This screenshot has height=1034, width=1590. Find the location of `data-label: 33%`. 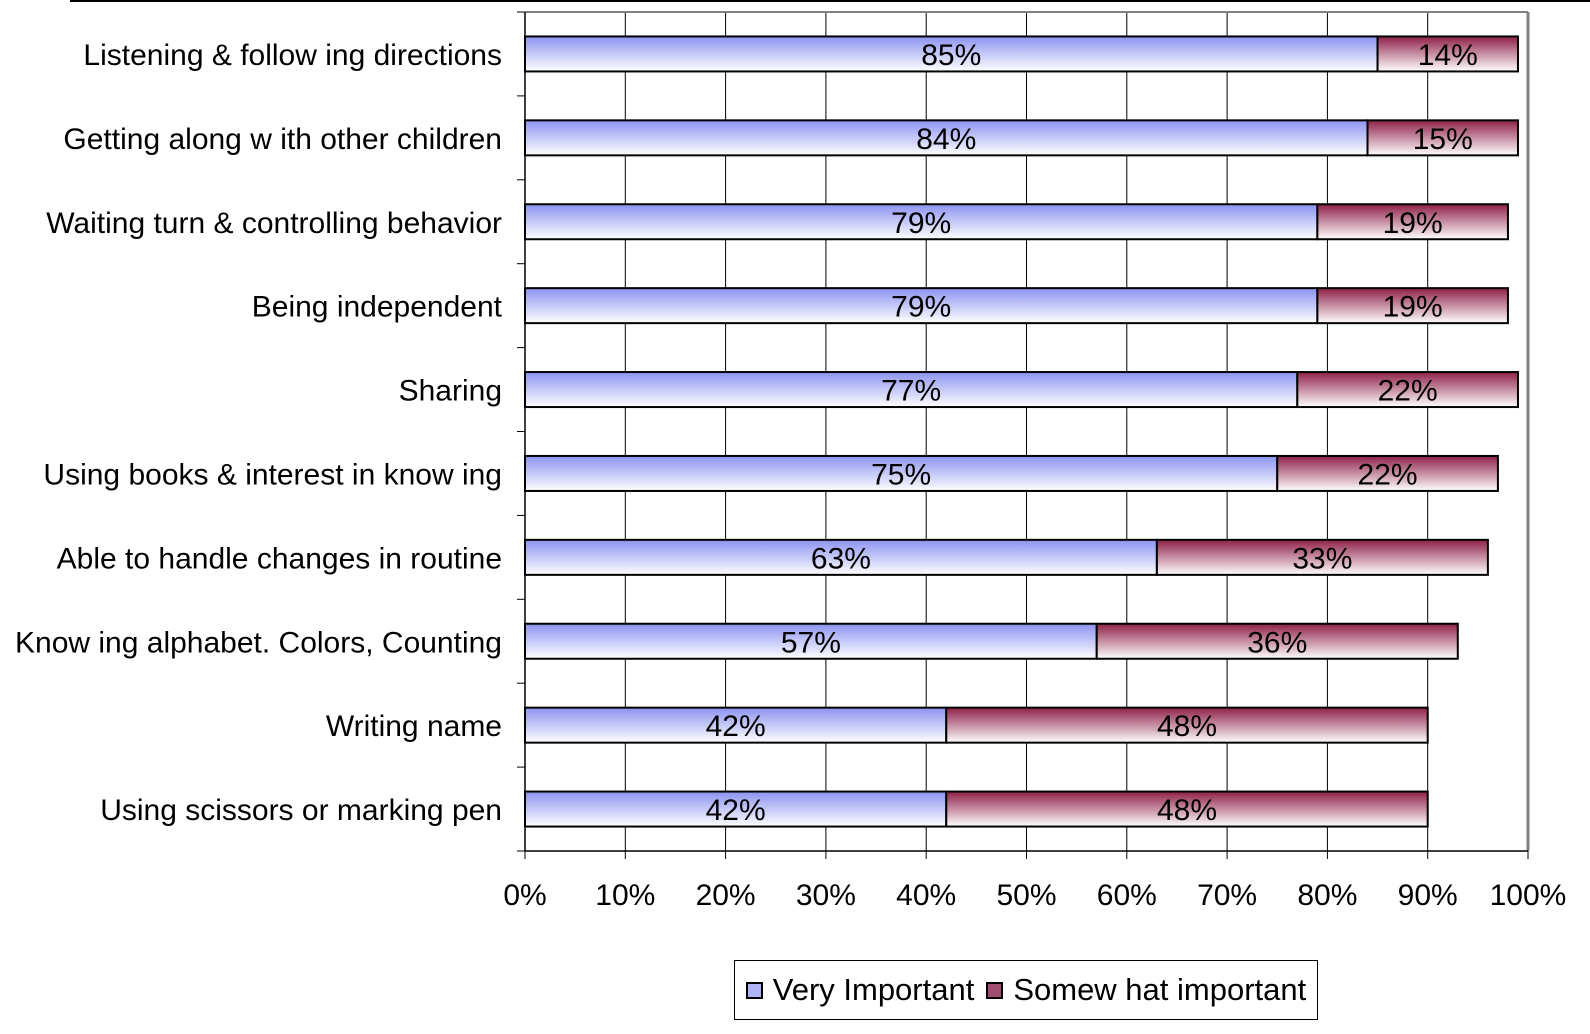

data-label: 33% is located at coordinates (1322, 558).